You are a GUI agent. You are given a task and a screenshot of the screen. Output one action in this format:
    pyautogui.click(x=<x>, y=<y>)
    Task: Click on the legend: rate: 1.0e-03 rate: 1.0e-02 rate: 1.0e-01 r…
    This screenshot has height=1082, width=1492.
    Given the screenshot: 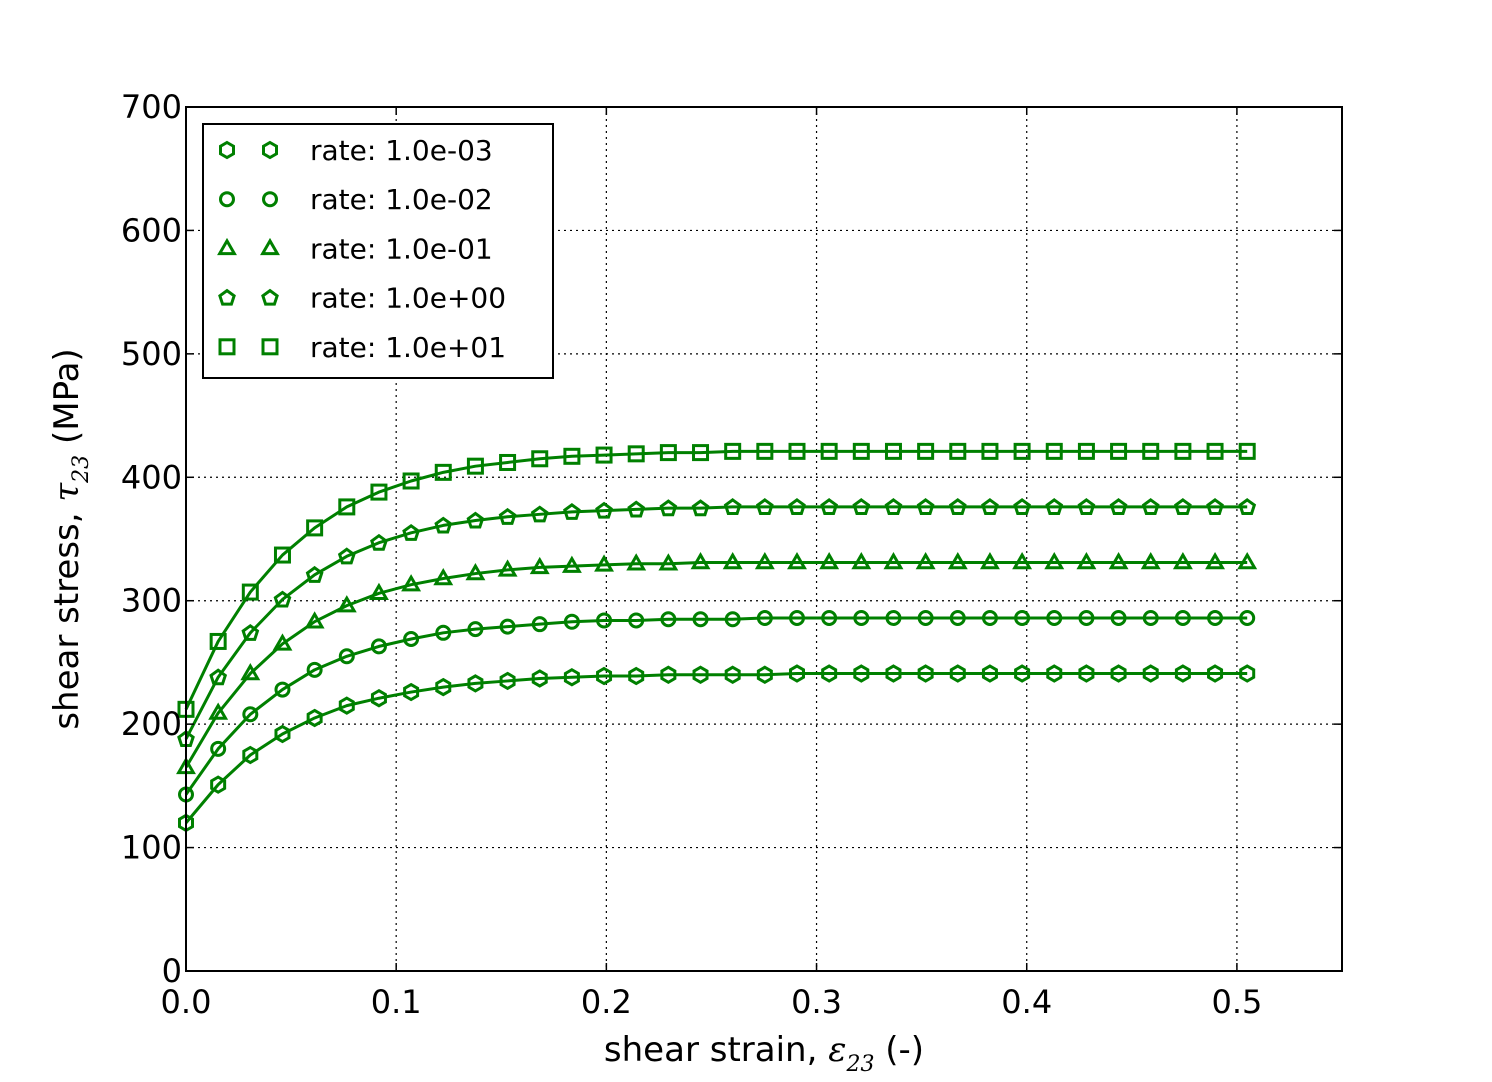 What is the action you would take?
    pyautogui.click(x=378, y=251)
    